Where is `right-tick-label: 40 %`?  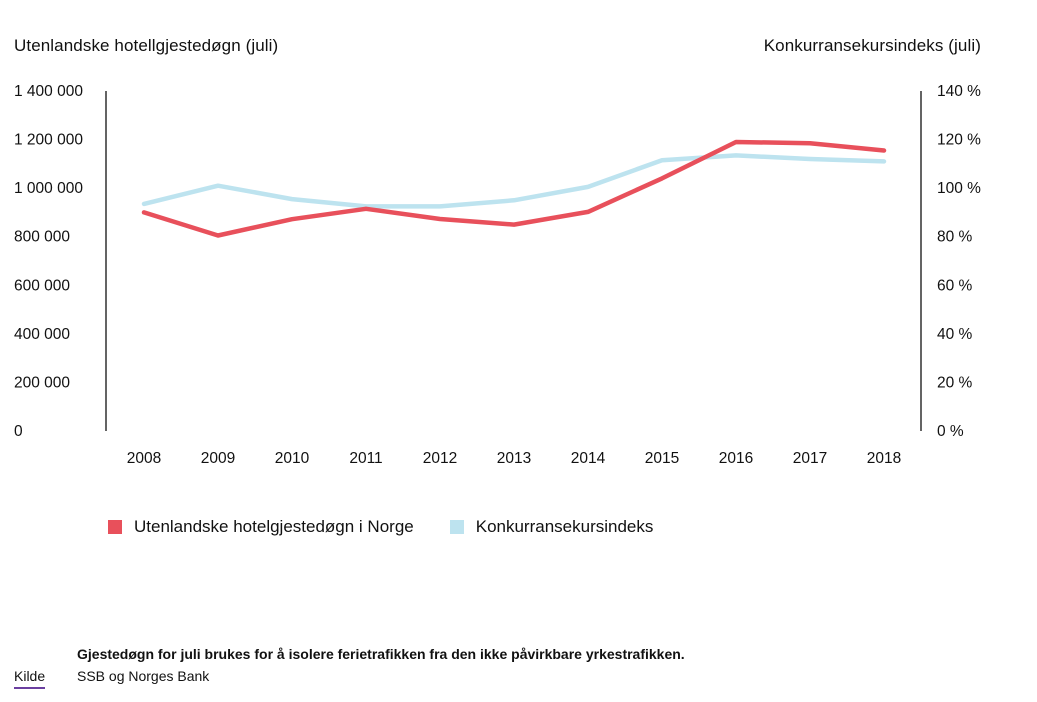
right-tick-label: 40 % is located at coordinates (955, 334).